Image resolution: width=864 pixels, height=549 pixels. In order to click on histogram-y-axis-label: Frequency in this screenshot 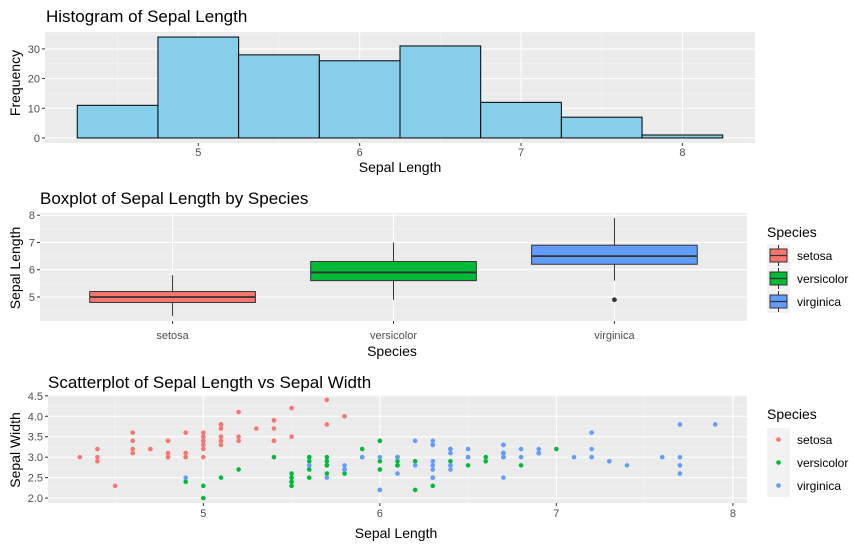, I will do `click(15, 83)`.